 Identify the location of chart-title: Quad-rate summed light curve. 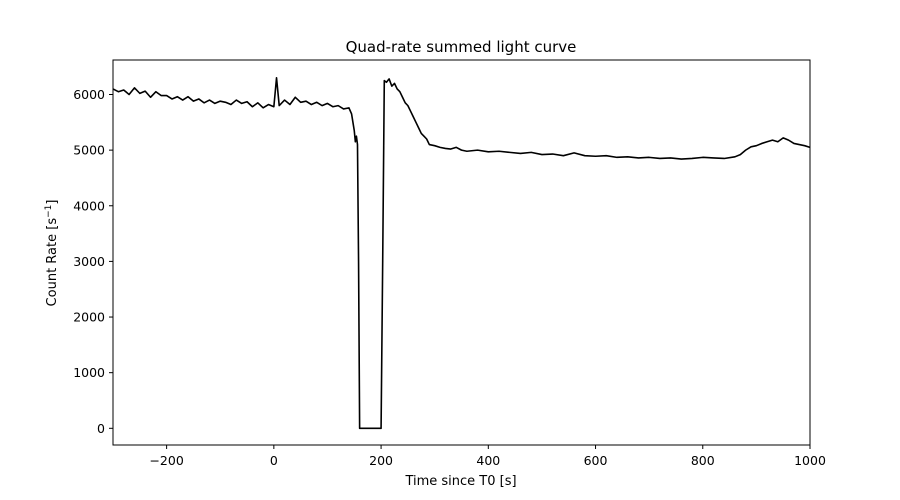
(461, 47).